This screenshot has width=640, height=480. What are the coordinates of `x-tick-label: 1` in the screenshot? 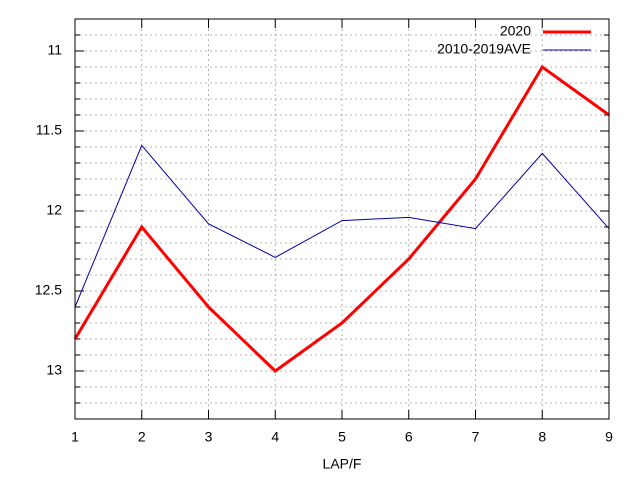 It's located at (75, 437).